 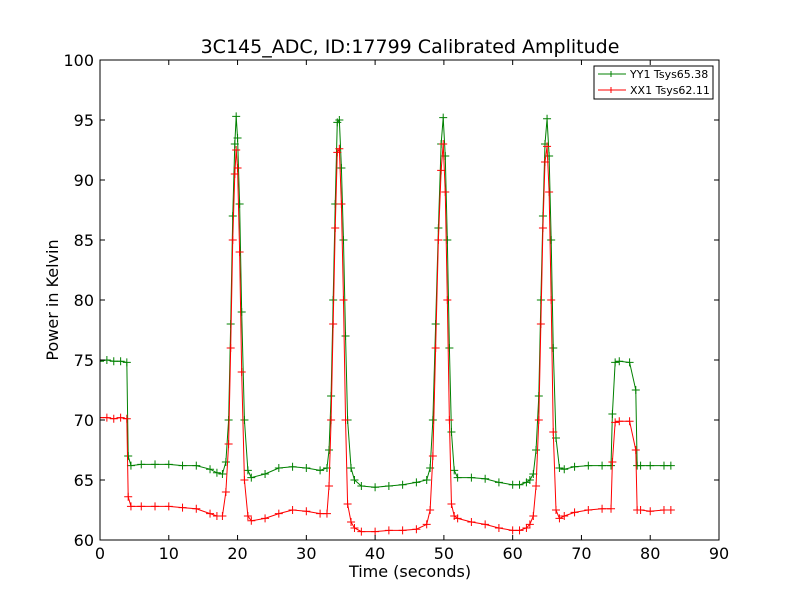 What do you see at coordinates (611, 90) in the screenshot?
I see `legend-marker-xx1` at bounding box center [611, 90].